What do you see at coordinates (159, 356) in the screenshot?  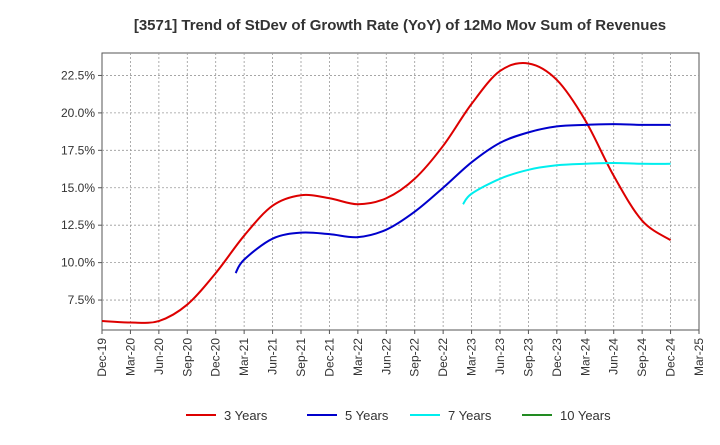 I see `x-tick-label: Jun-20` at bounding box center [159, 356].